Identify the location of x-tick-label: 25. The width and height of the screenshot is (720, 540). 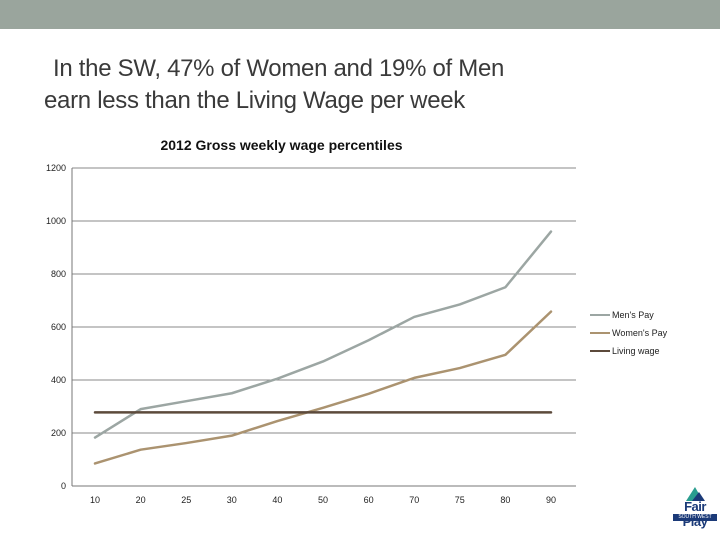
(186, 500).